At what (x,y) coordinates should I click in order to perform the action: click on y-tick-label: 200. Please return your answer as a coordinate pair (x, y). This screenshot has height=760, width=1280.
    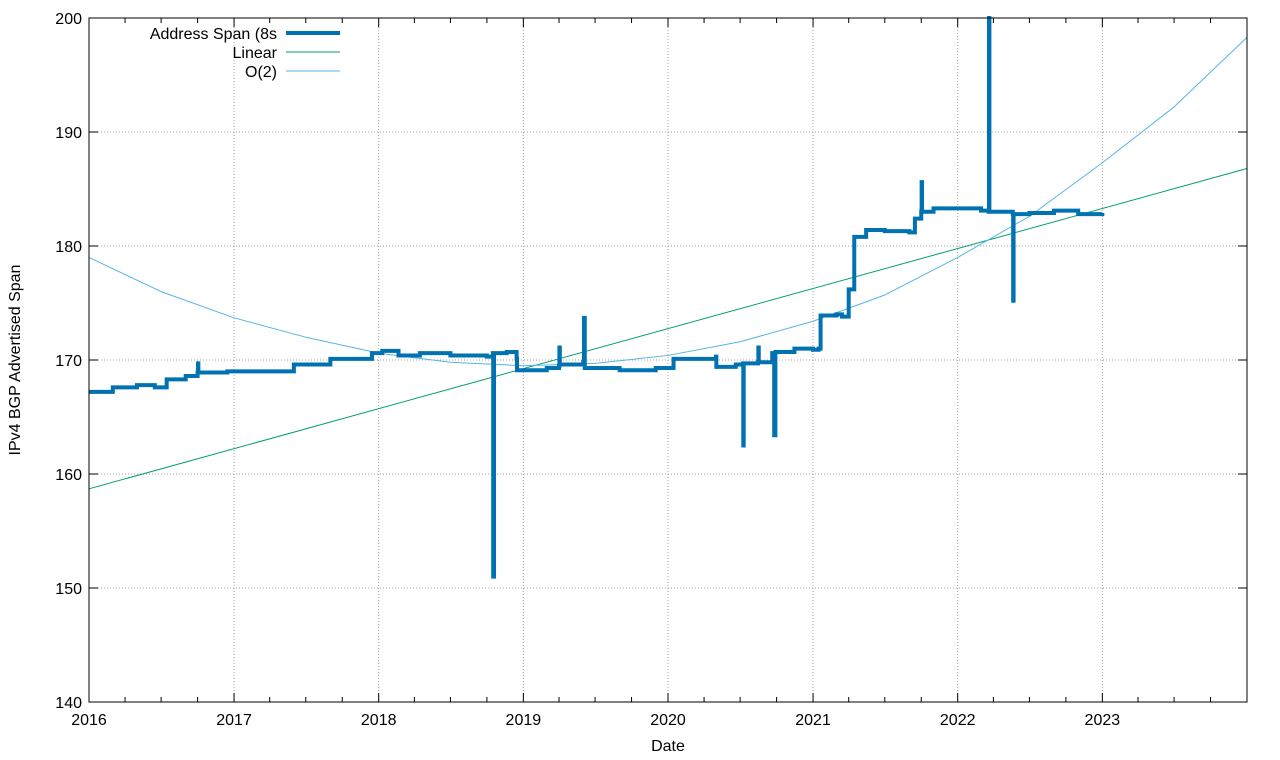
    Looking at the image, I should click on (68, 19).